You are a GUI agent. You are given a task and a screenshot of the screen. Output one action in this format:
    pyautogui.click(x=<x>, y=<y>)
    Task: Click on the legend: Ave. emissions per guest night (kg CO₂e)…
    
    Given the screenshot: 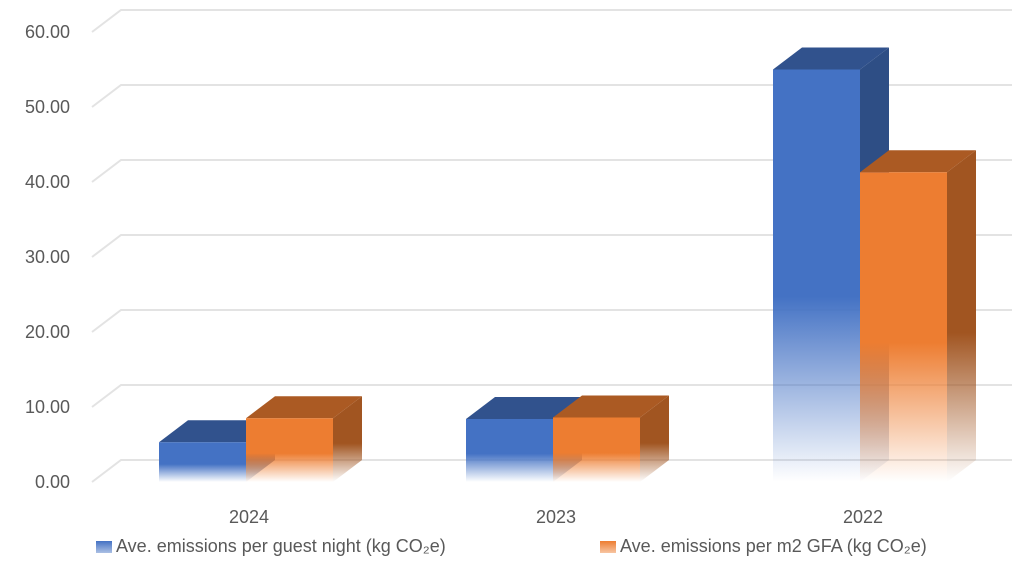 What is the action you would take?
    pyautogui.click(x=513, y=550)
    